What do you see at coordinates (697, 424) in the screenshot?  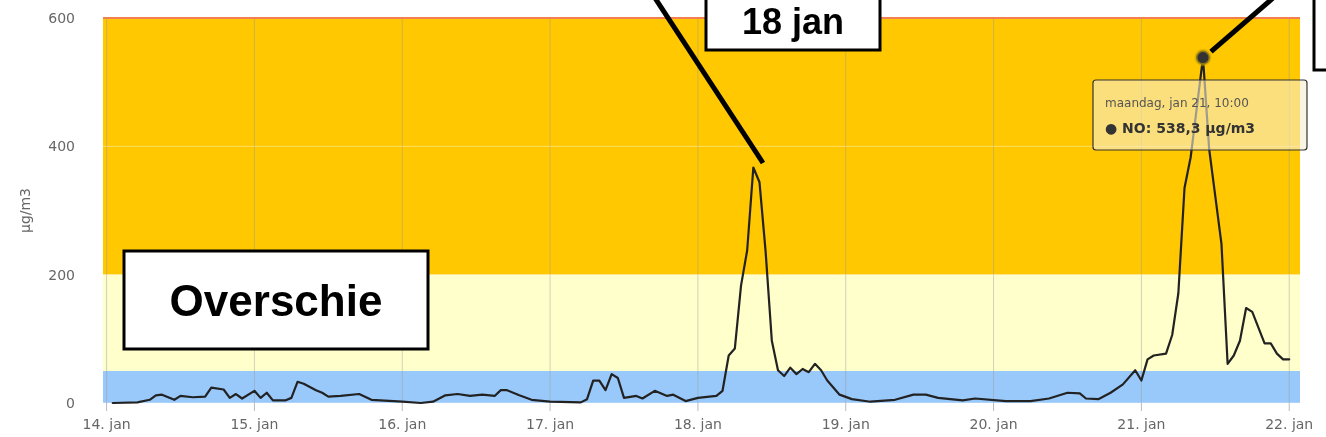 I see `x-tick-label: 18. jan` at bounding box center [697, 424].